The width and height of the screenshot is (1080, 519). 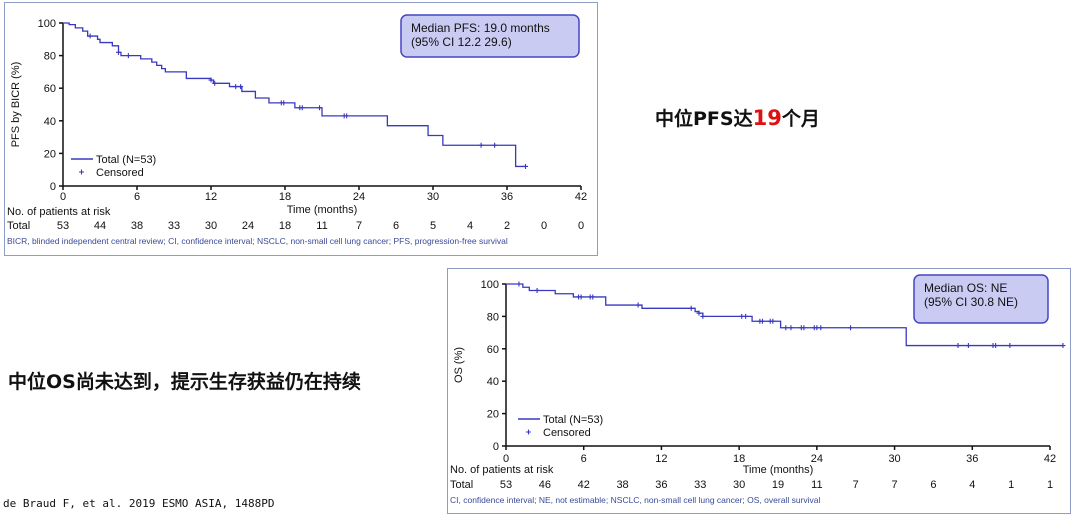 What do you see at coordinates (50, 89) in the screenshot?
I see `y-tick-label: 60` at bounding box center [50, 89].